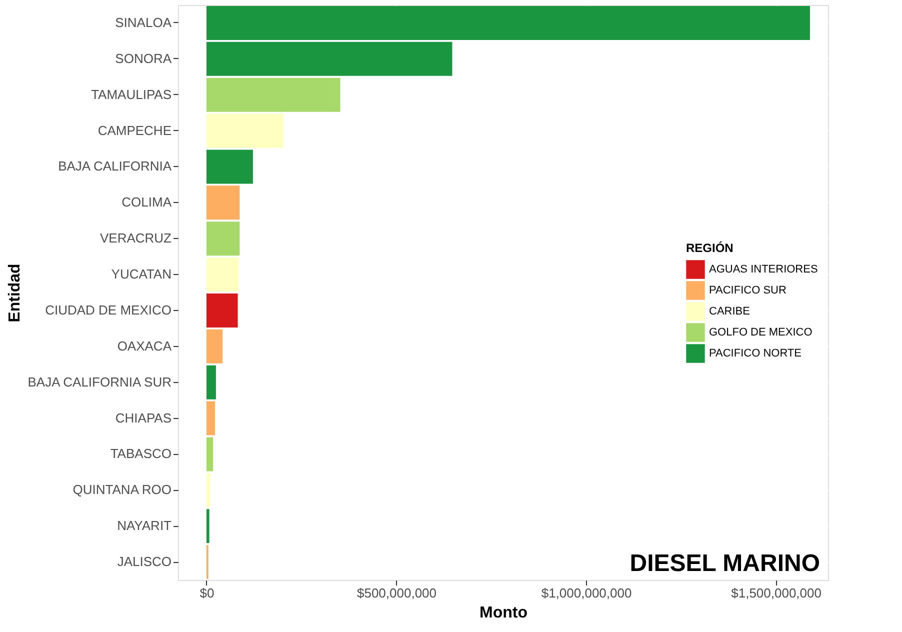  Describe the element at coordinates (122, 490) in the screenshot. I see `y-tick-label: QUINTANA ROO` at that location.